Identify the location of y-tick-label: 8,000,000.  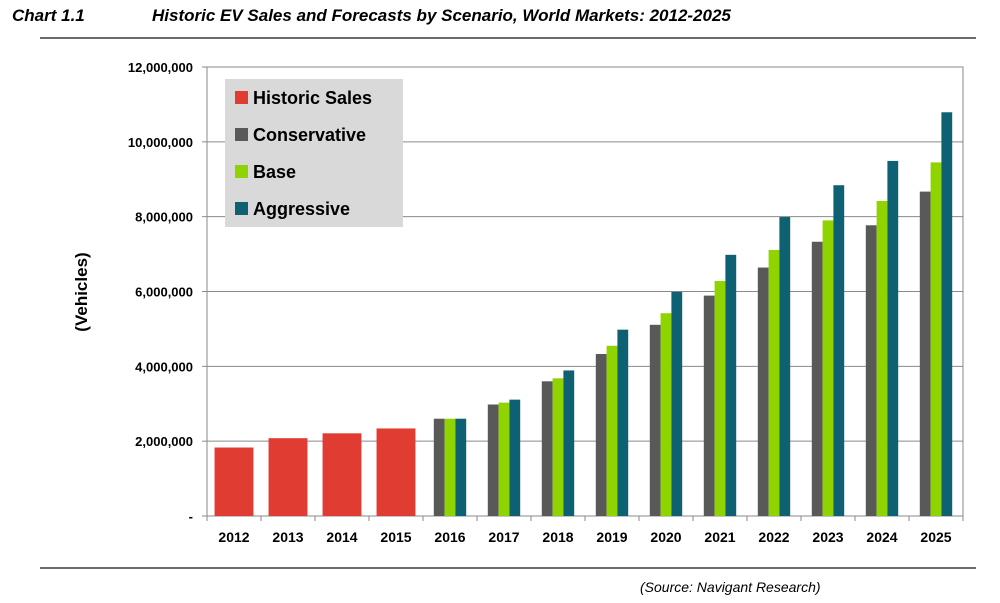
(164, 217).